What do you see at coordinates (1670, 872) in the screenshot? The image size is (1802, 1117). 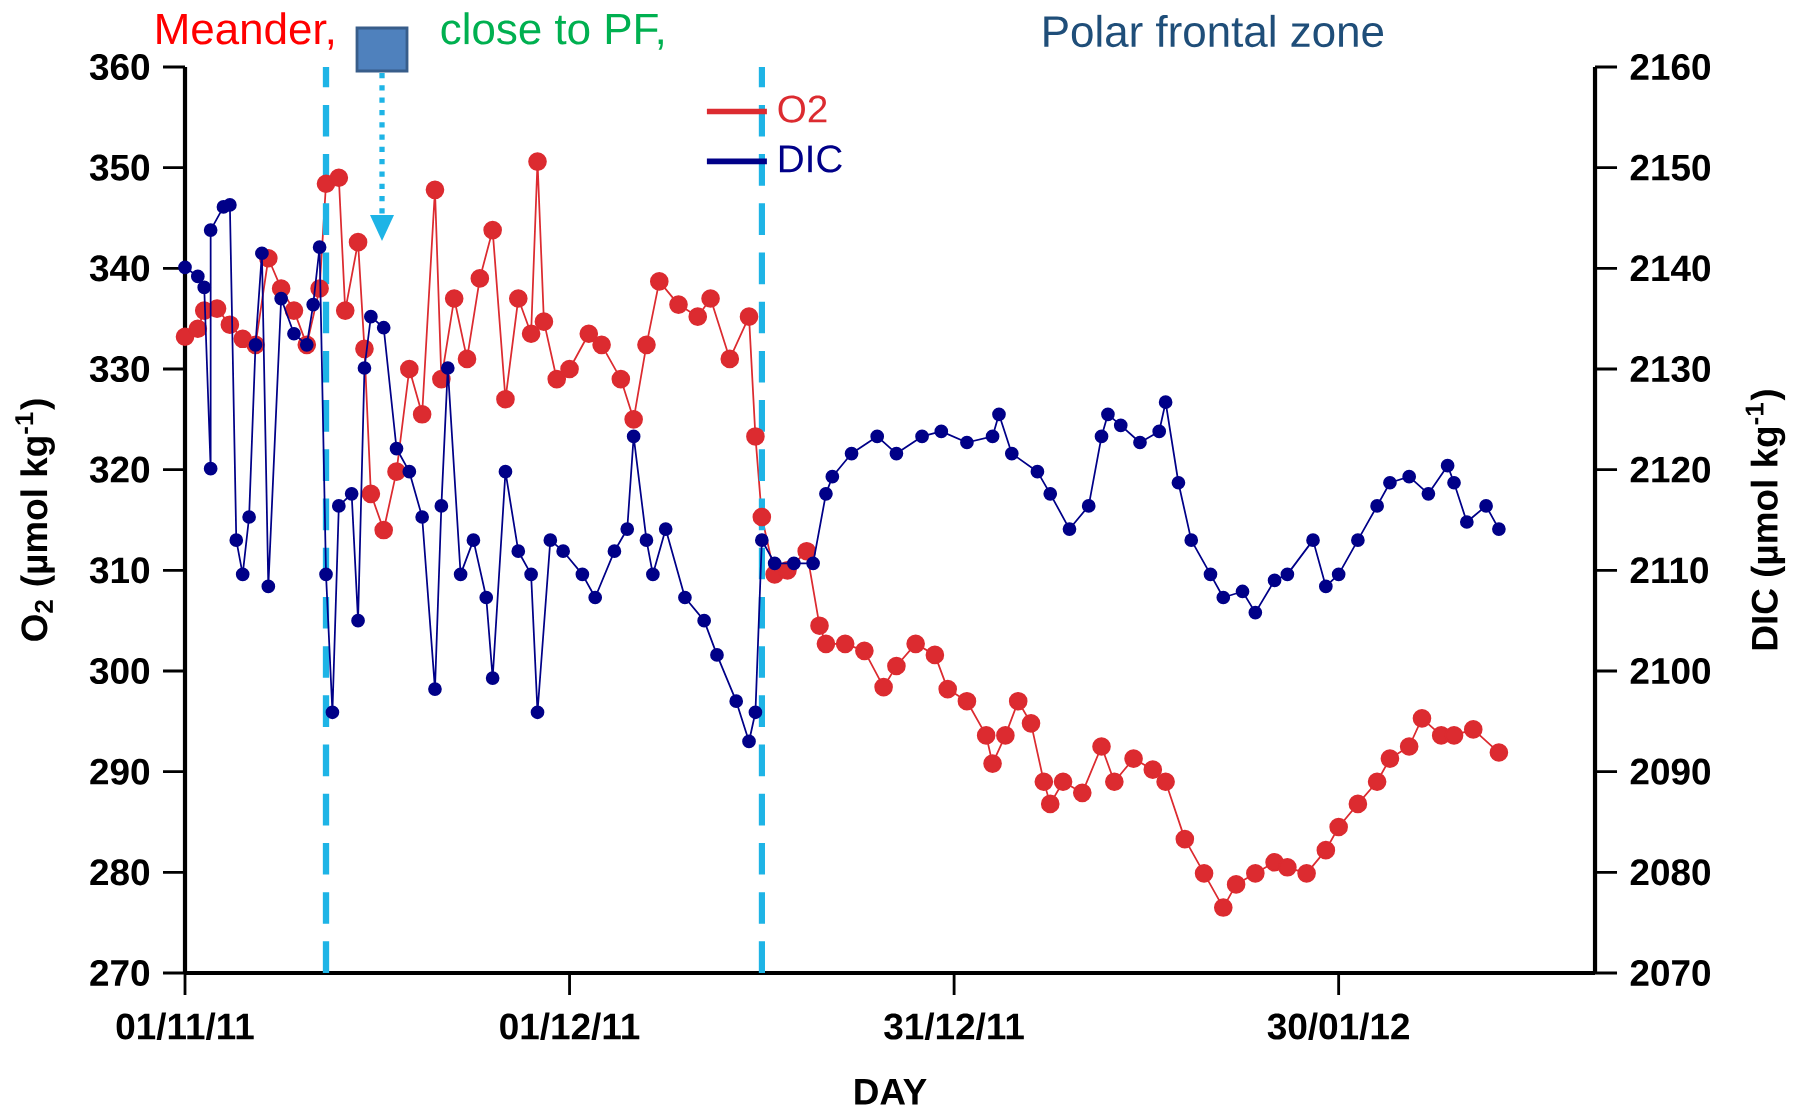 I see `y2-tick-label: 2080` at bounding box center [1670, 872].